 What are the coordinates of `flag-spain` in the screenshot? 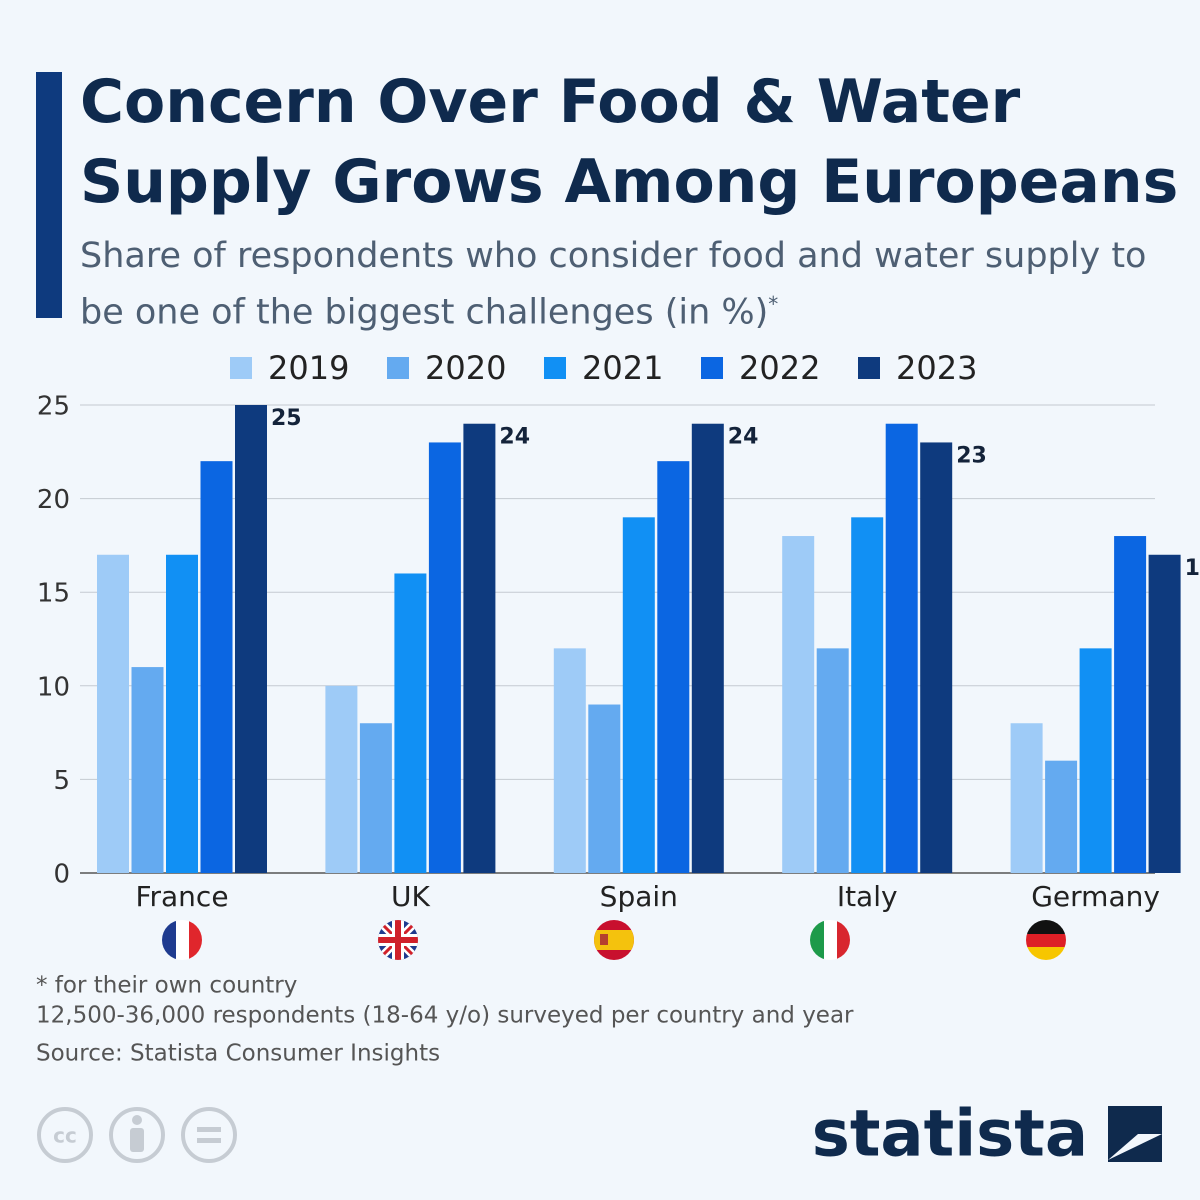 It's located at (614, 940).